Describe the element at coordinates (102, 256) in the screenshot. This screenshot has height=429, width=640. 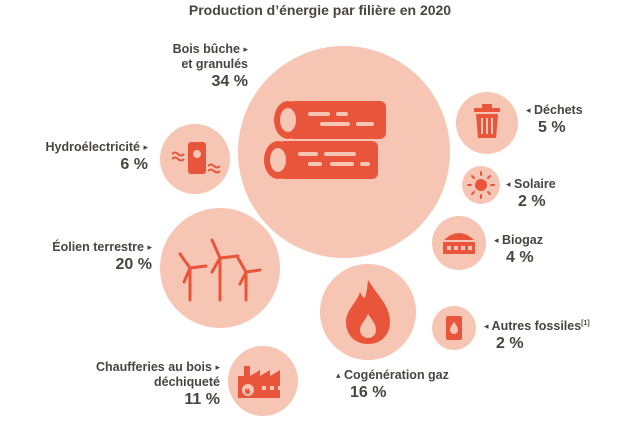
I see `label-eolien: Éolien terrestre ▸ 20 %` at that location.